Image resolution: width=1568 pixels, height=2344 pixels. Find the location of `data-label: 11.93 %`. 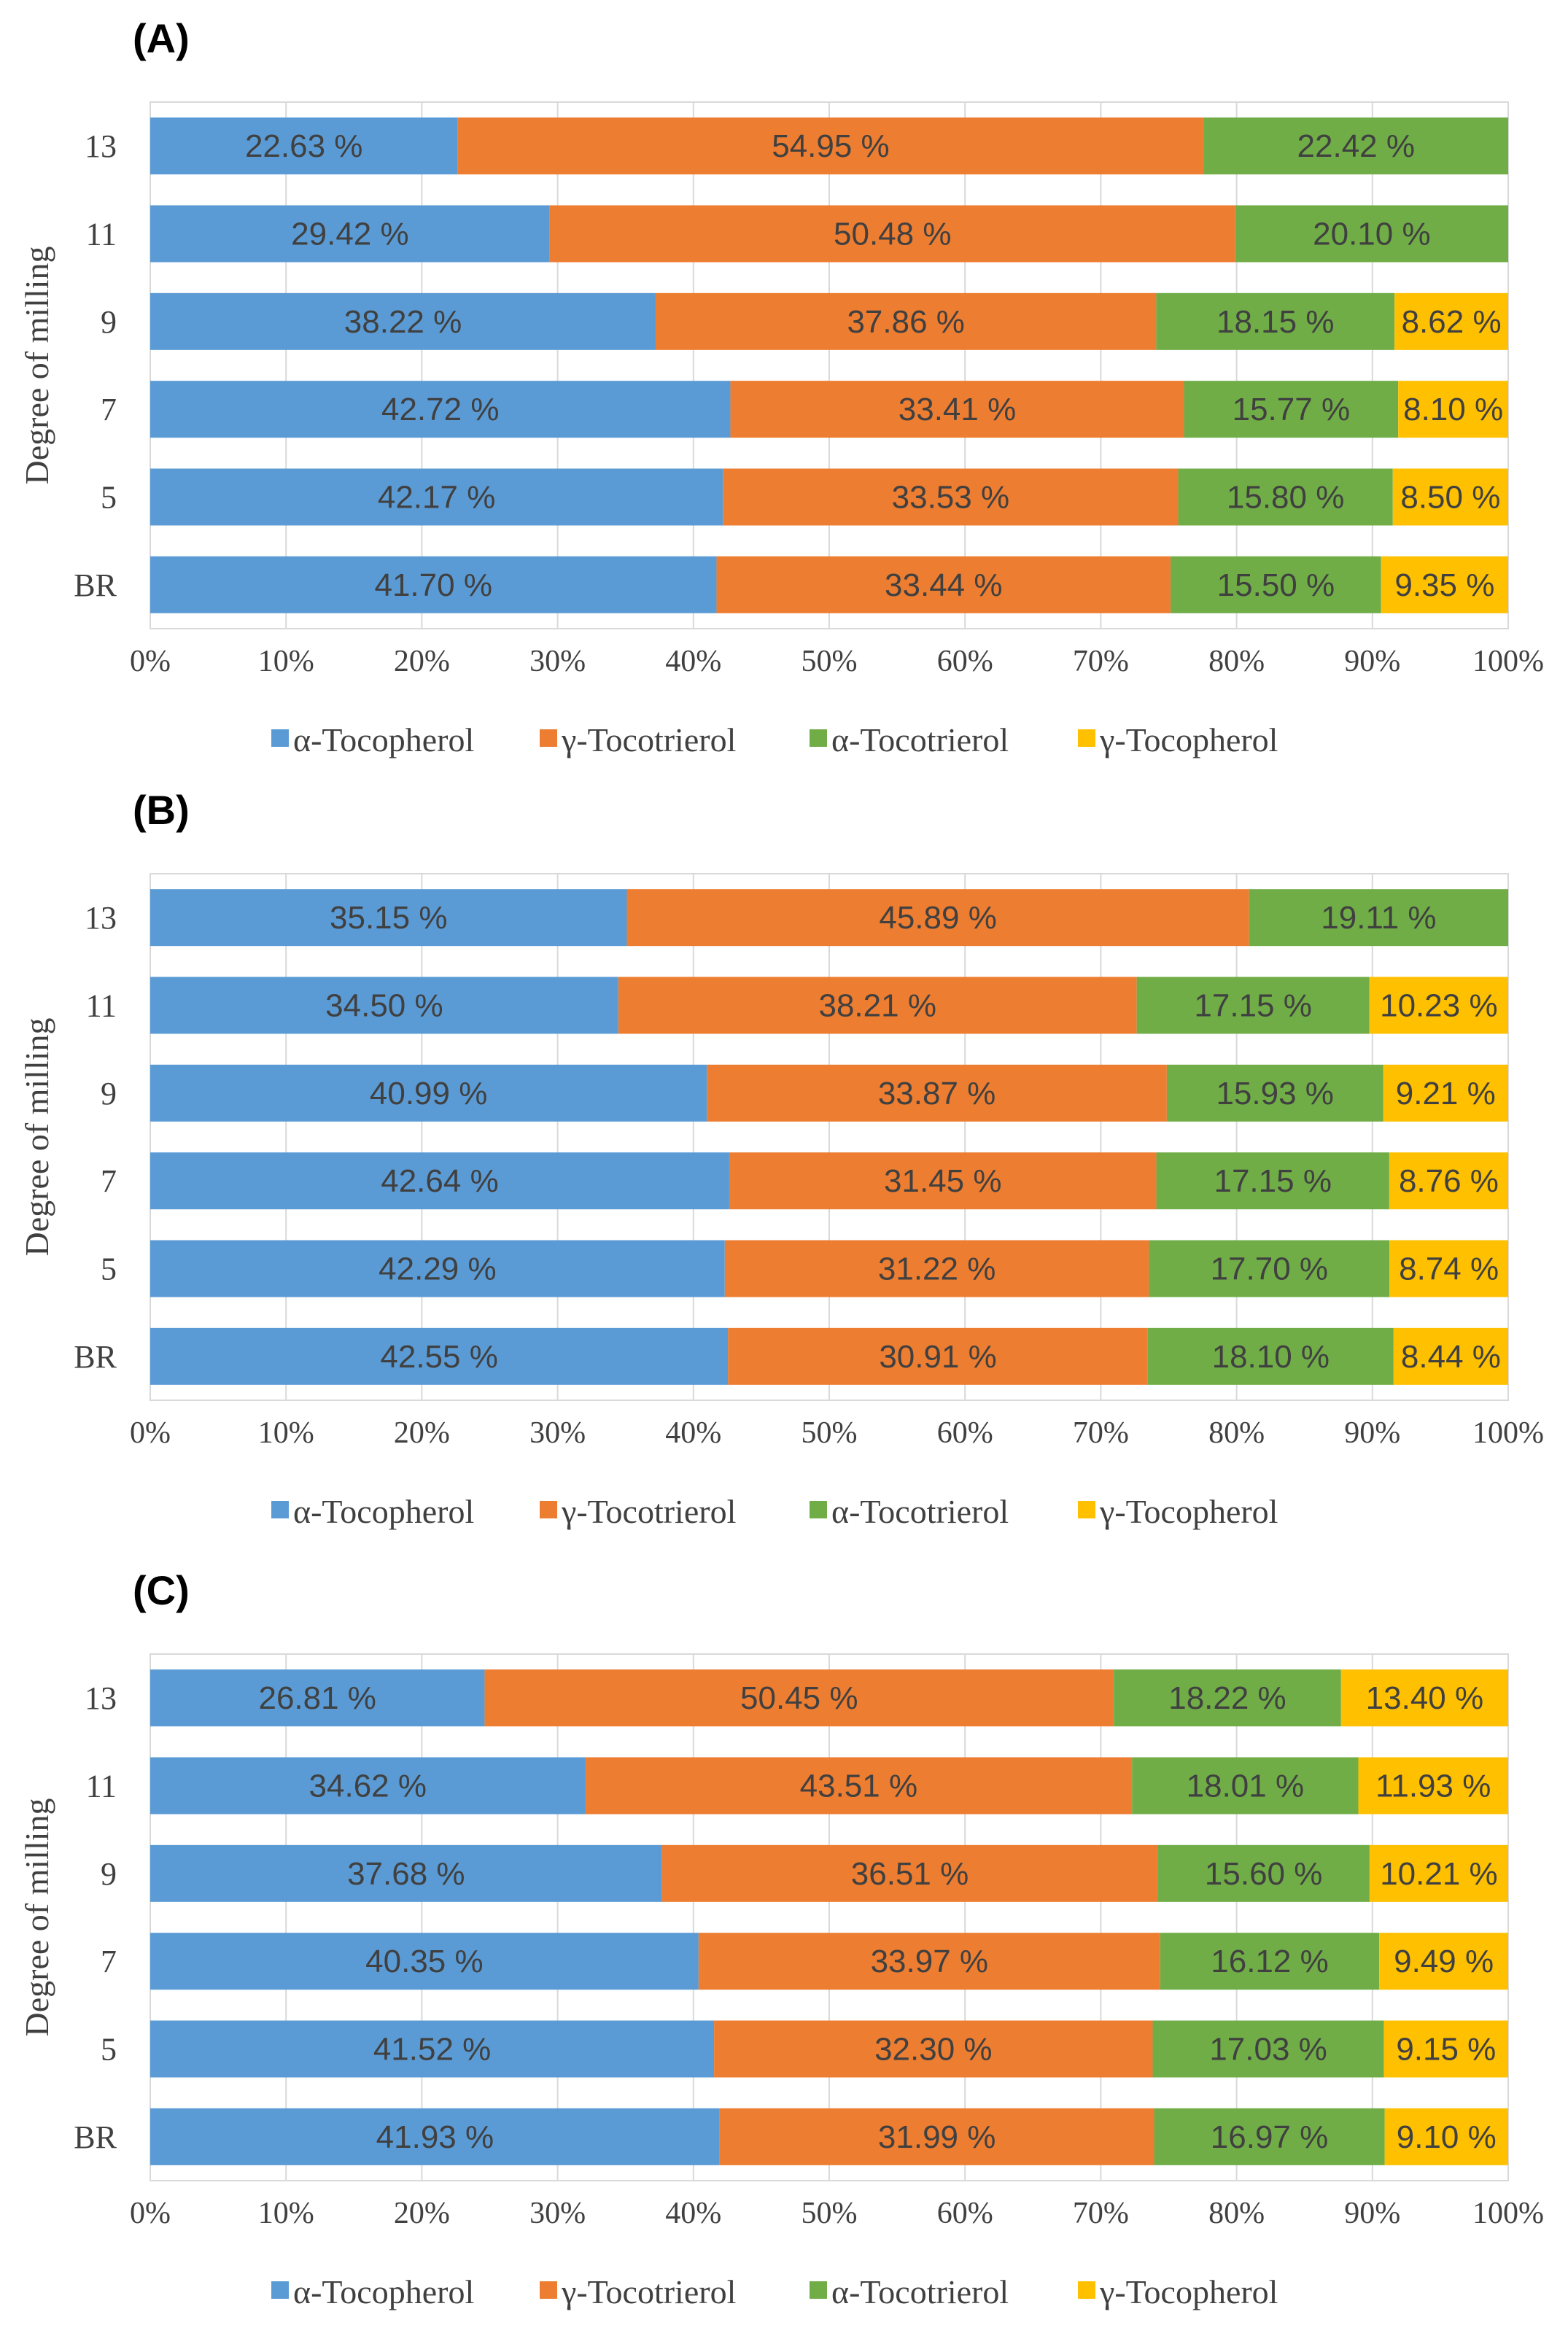

data-label: 11.93 % is located at coordinates (1433, 1786).